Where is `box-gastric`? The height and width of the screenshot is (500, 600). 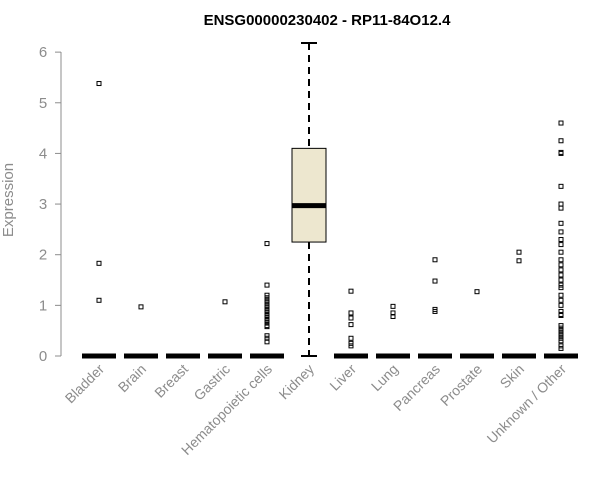
box-gastric is located at coordinates (225, 329).